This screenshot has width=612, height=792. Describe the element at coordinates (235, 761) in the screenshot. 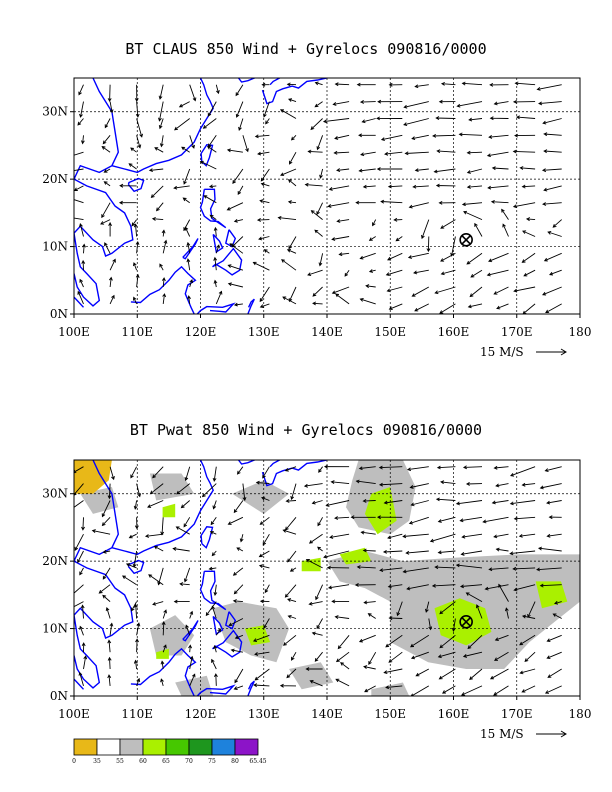

I see `colorbar-label: 80` at that location.